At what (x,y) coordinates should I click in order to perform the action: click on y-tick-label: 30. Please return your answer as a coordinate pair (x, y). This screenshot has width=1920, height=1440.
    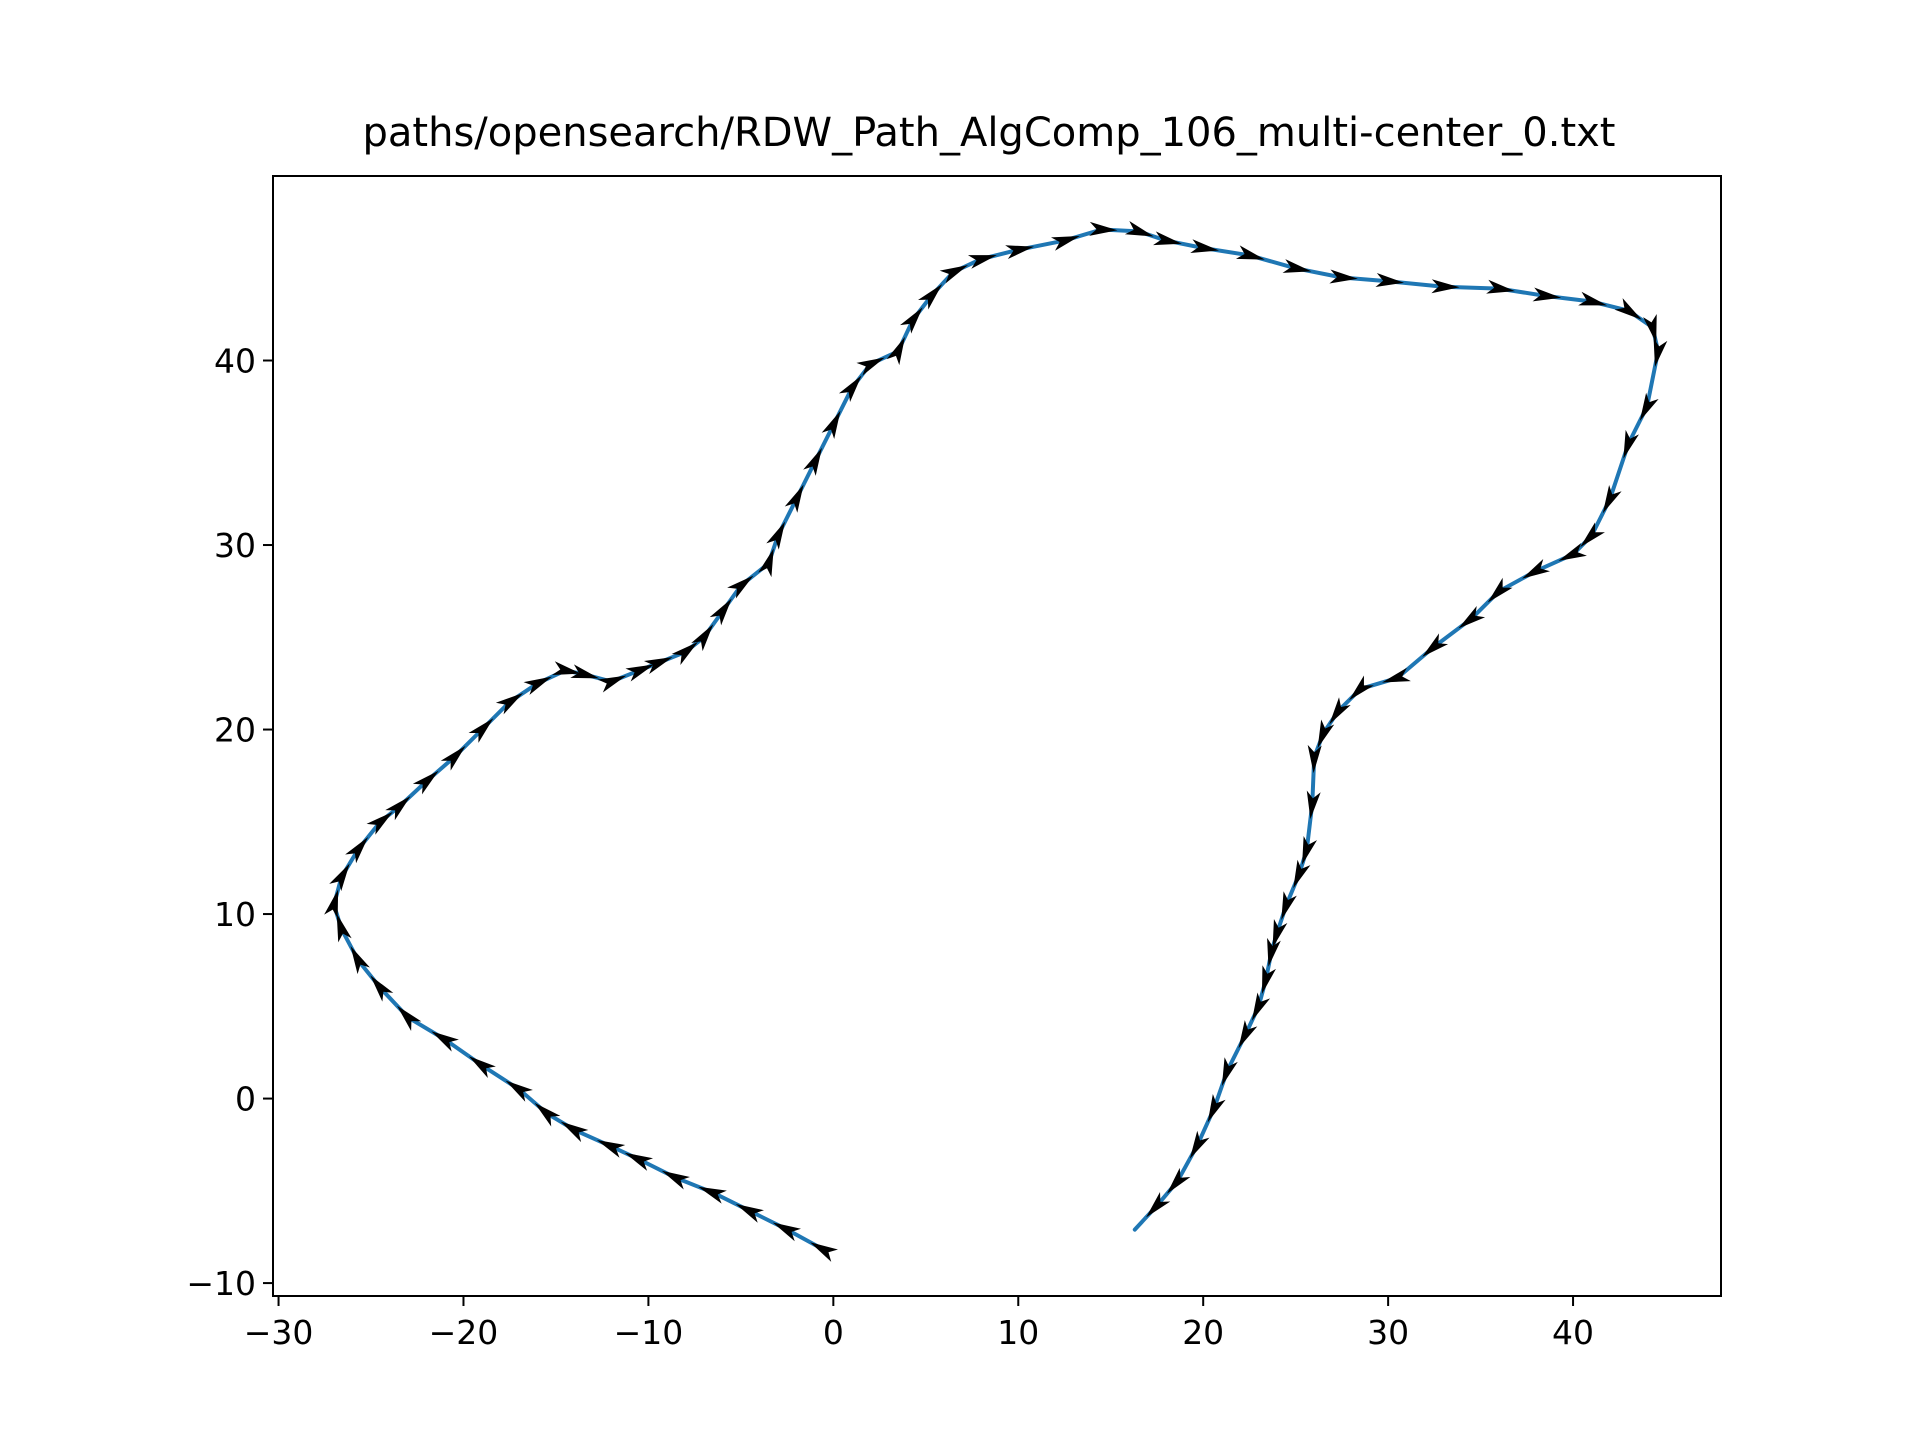
    Looking at the image, I should click on (235, 545).